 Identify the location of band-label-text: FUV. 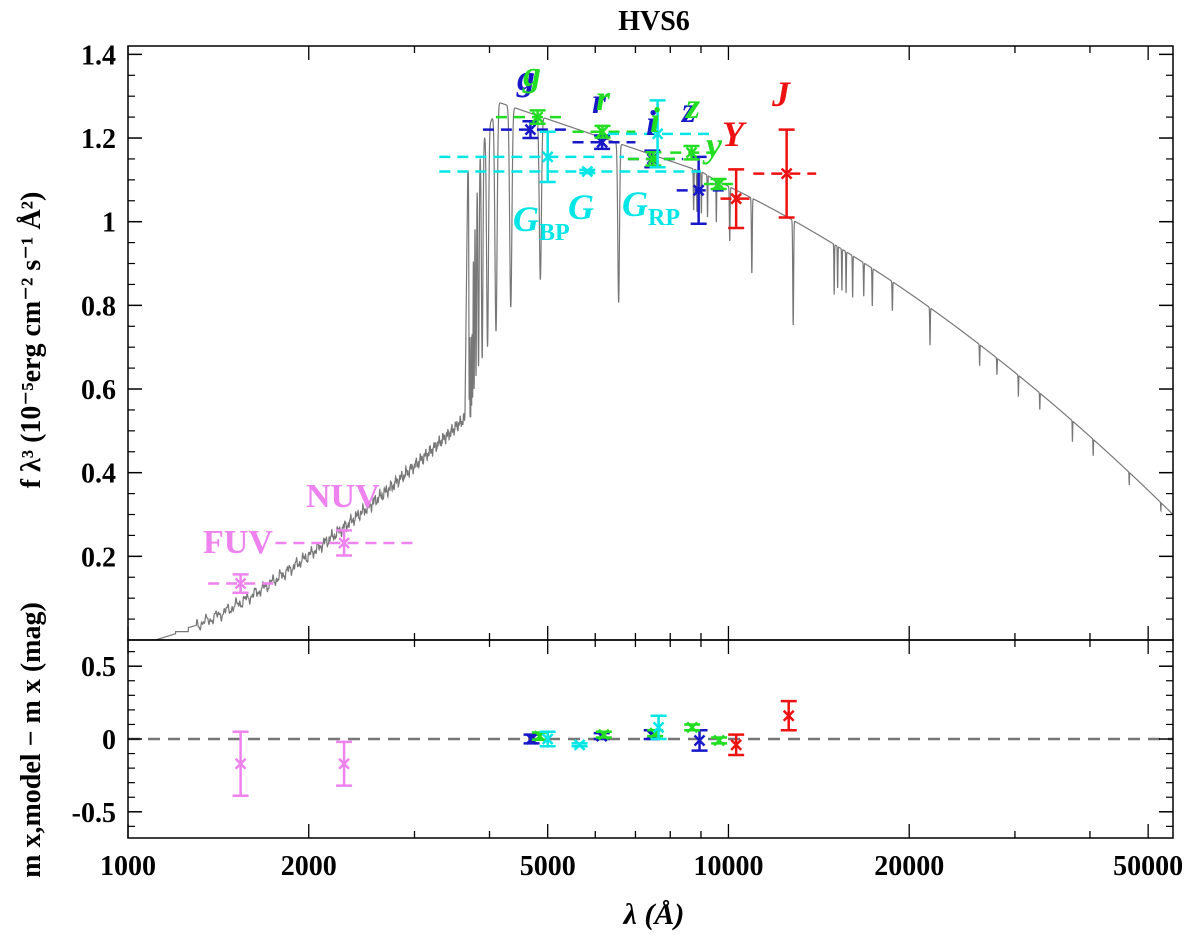
(238, 542).